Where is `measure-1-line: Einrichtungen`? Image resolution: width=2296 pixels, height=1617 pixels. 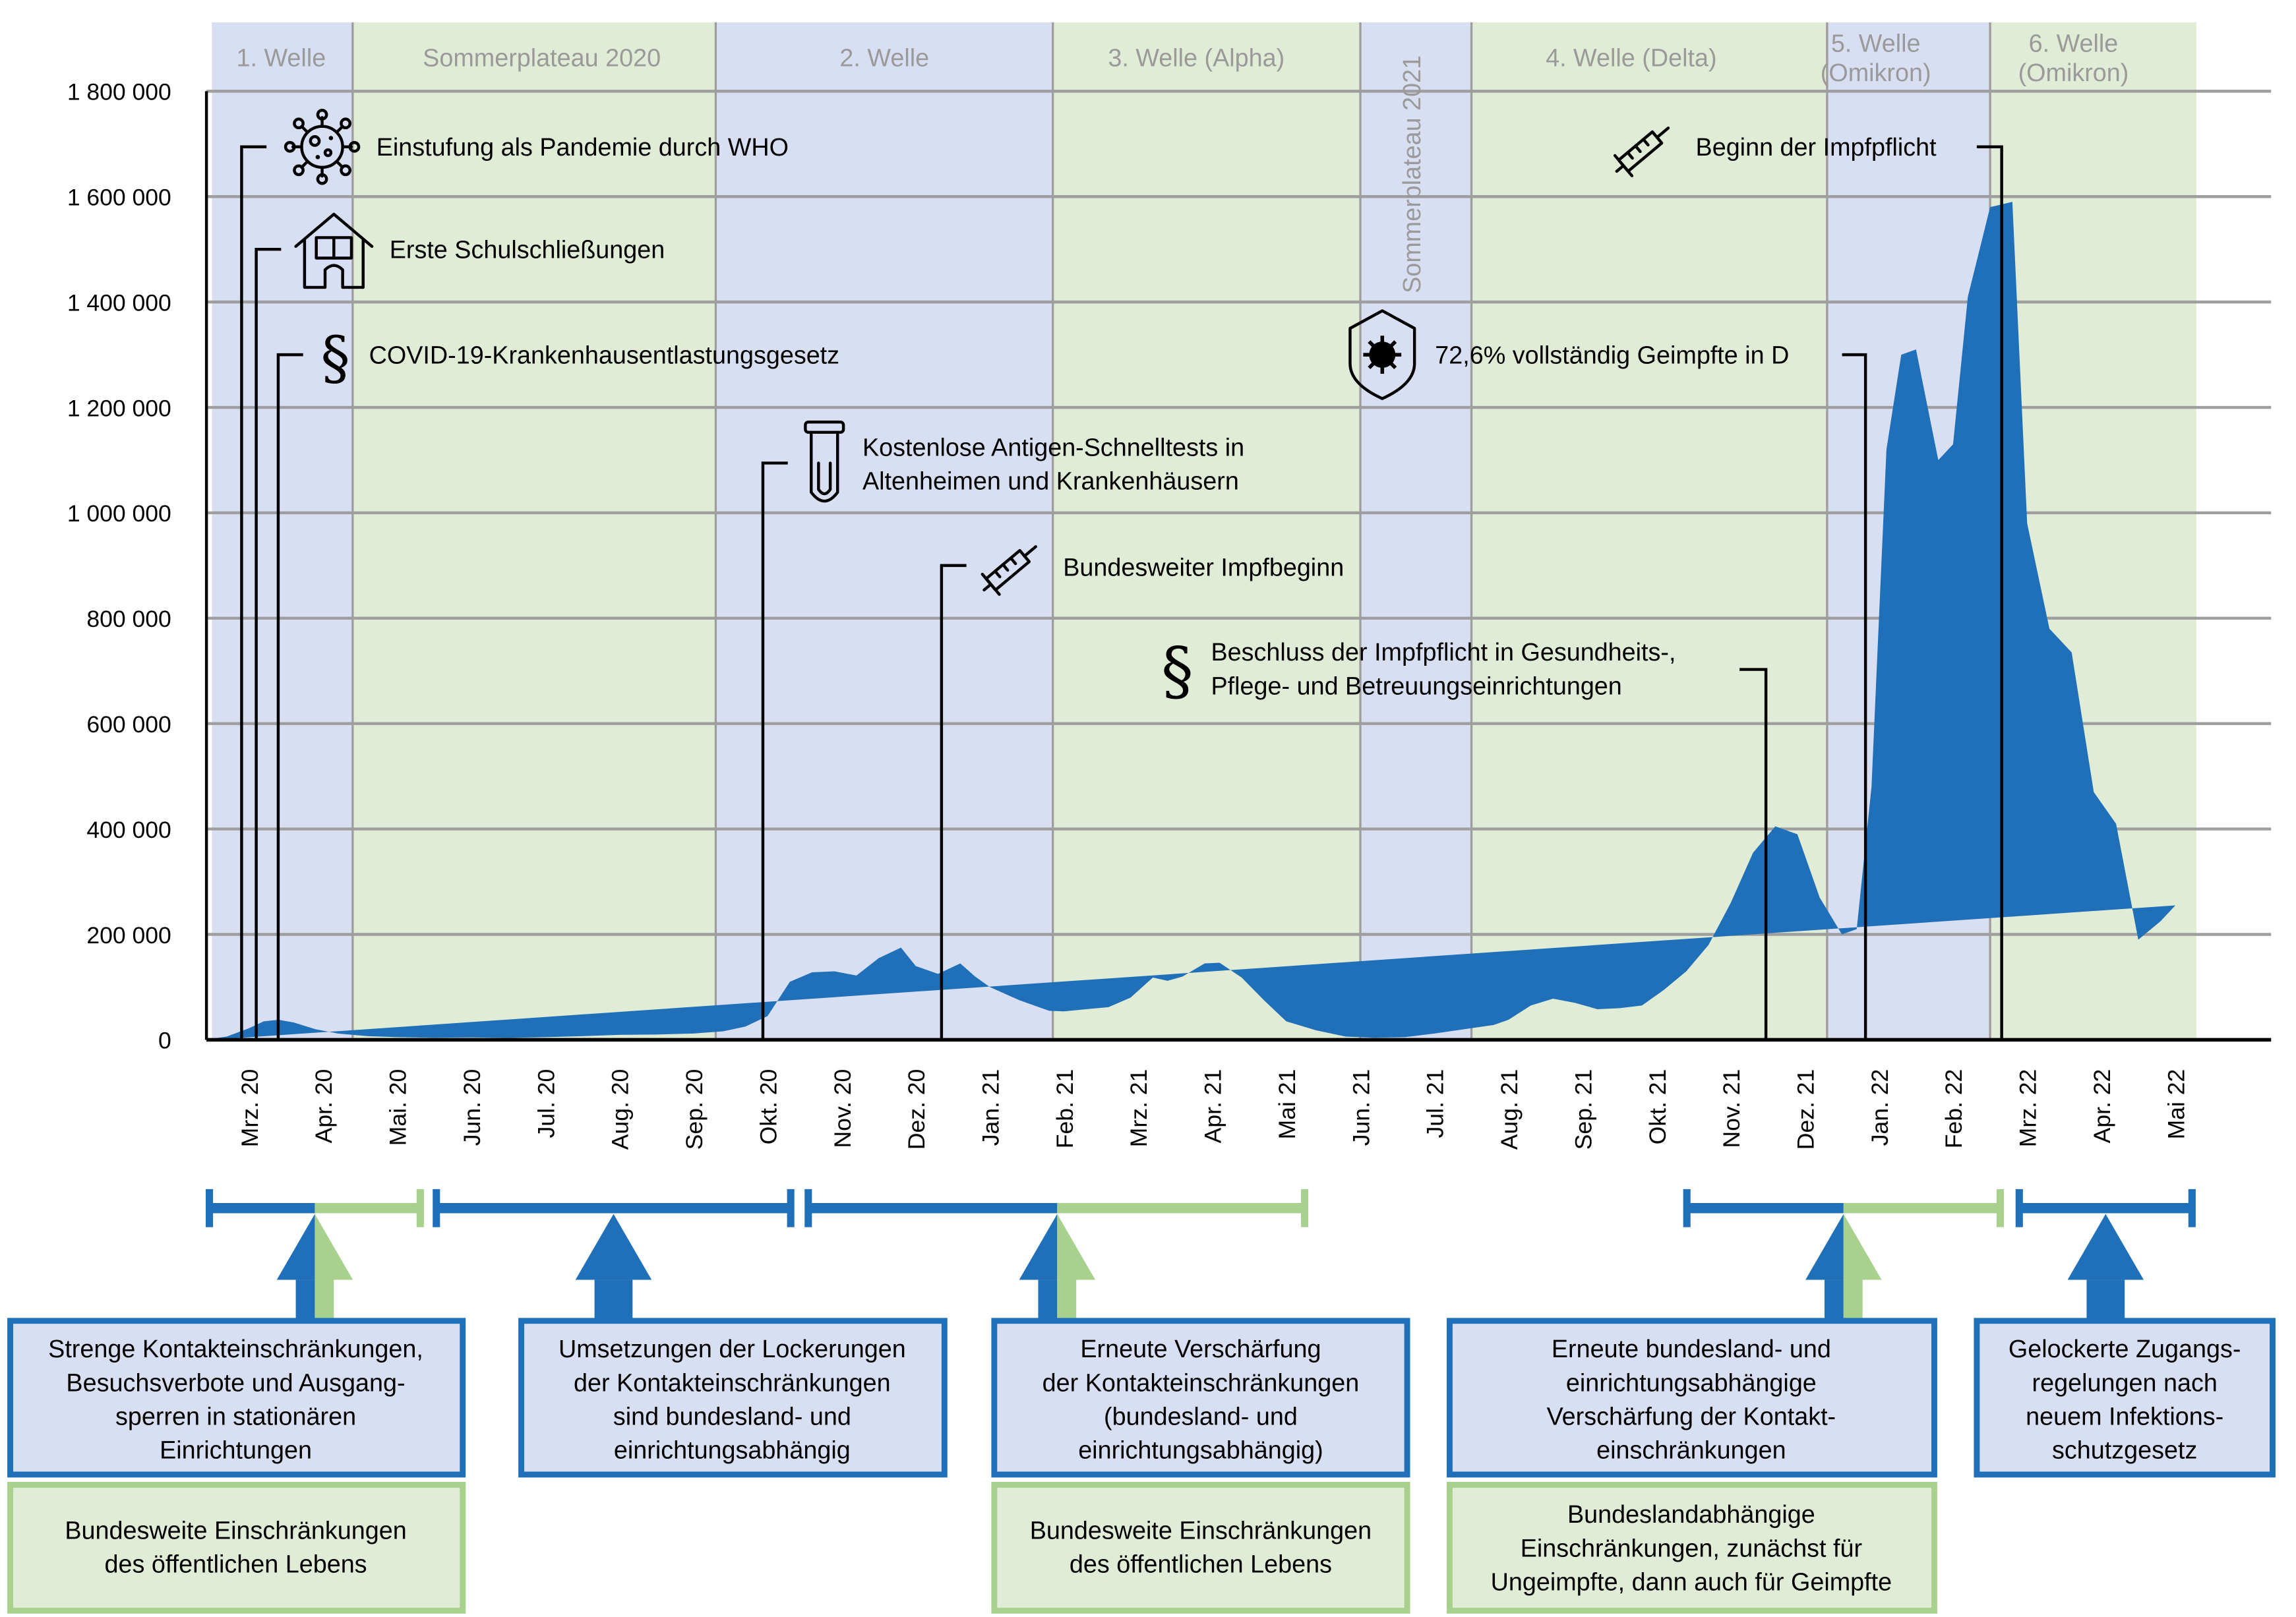
measure-1-line: Einrichtungen is located at coordinates (236, 1449).